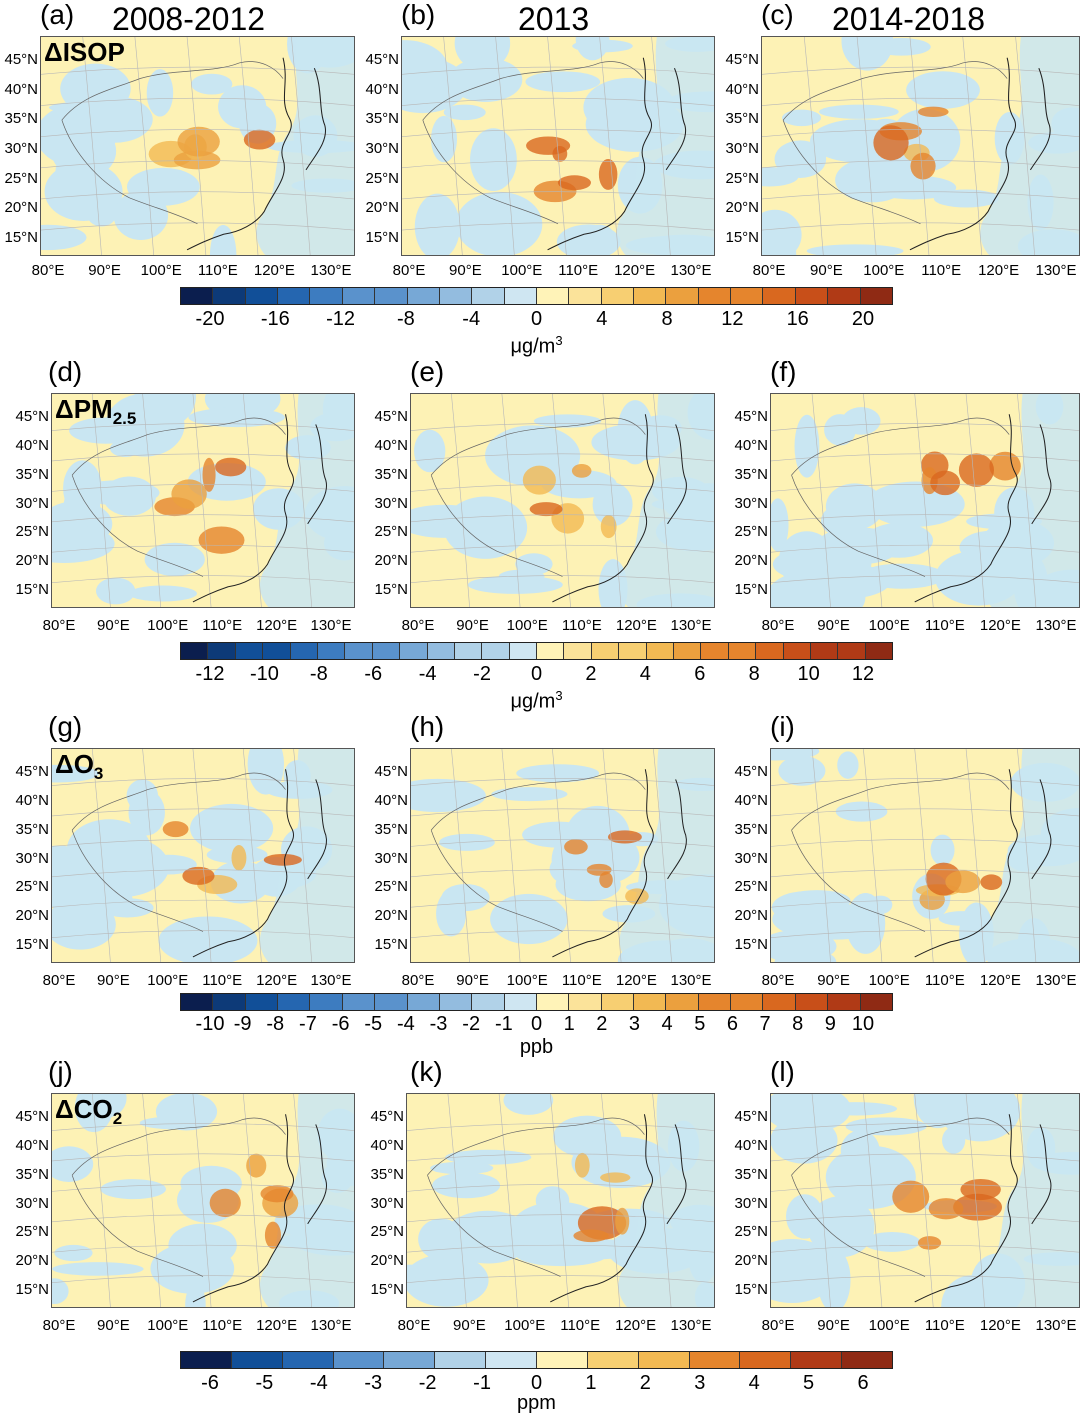 The height and width of the screenshot is (1414, 1080). Describe the element at coordinates (79, 769) in the screenshot. I see `variable-label: ΔO3` at that location.